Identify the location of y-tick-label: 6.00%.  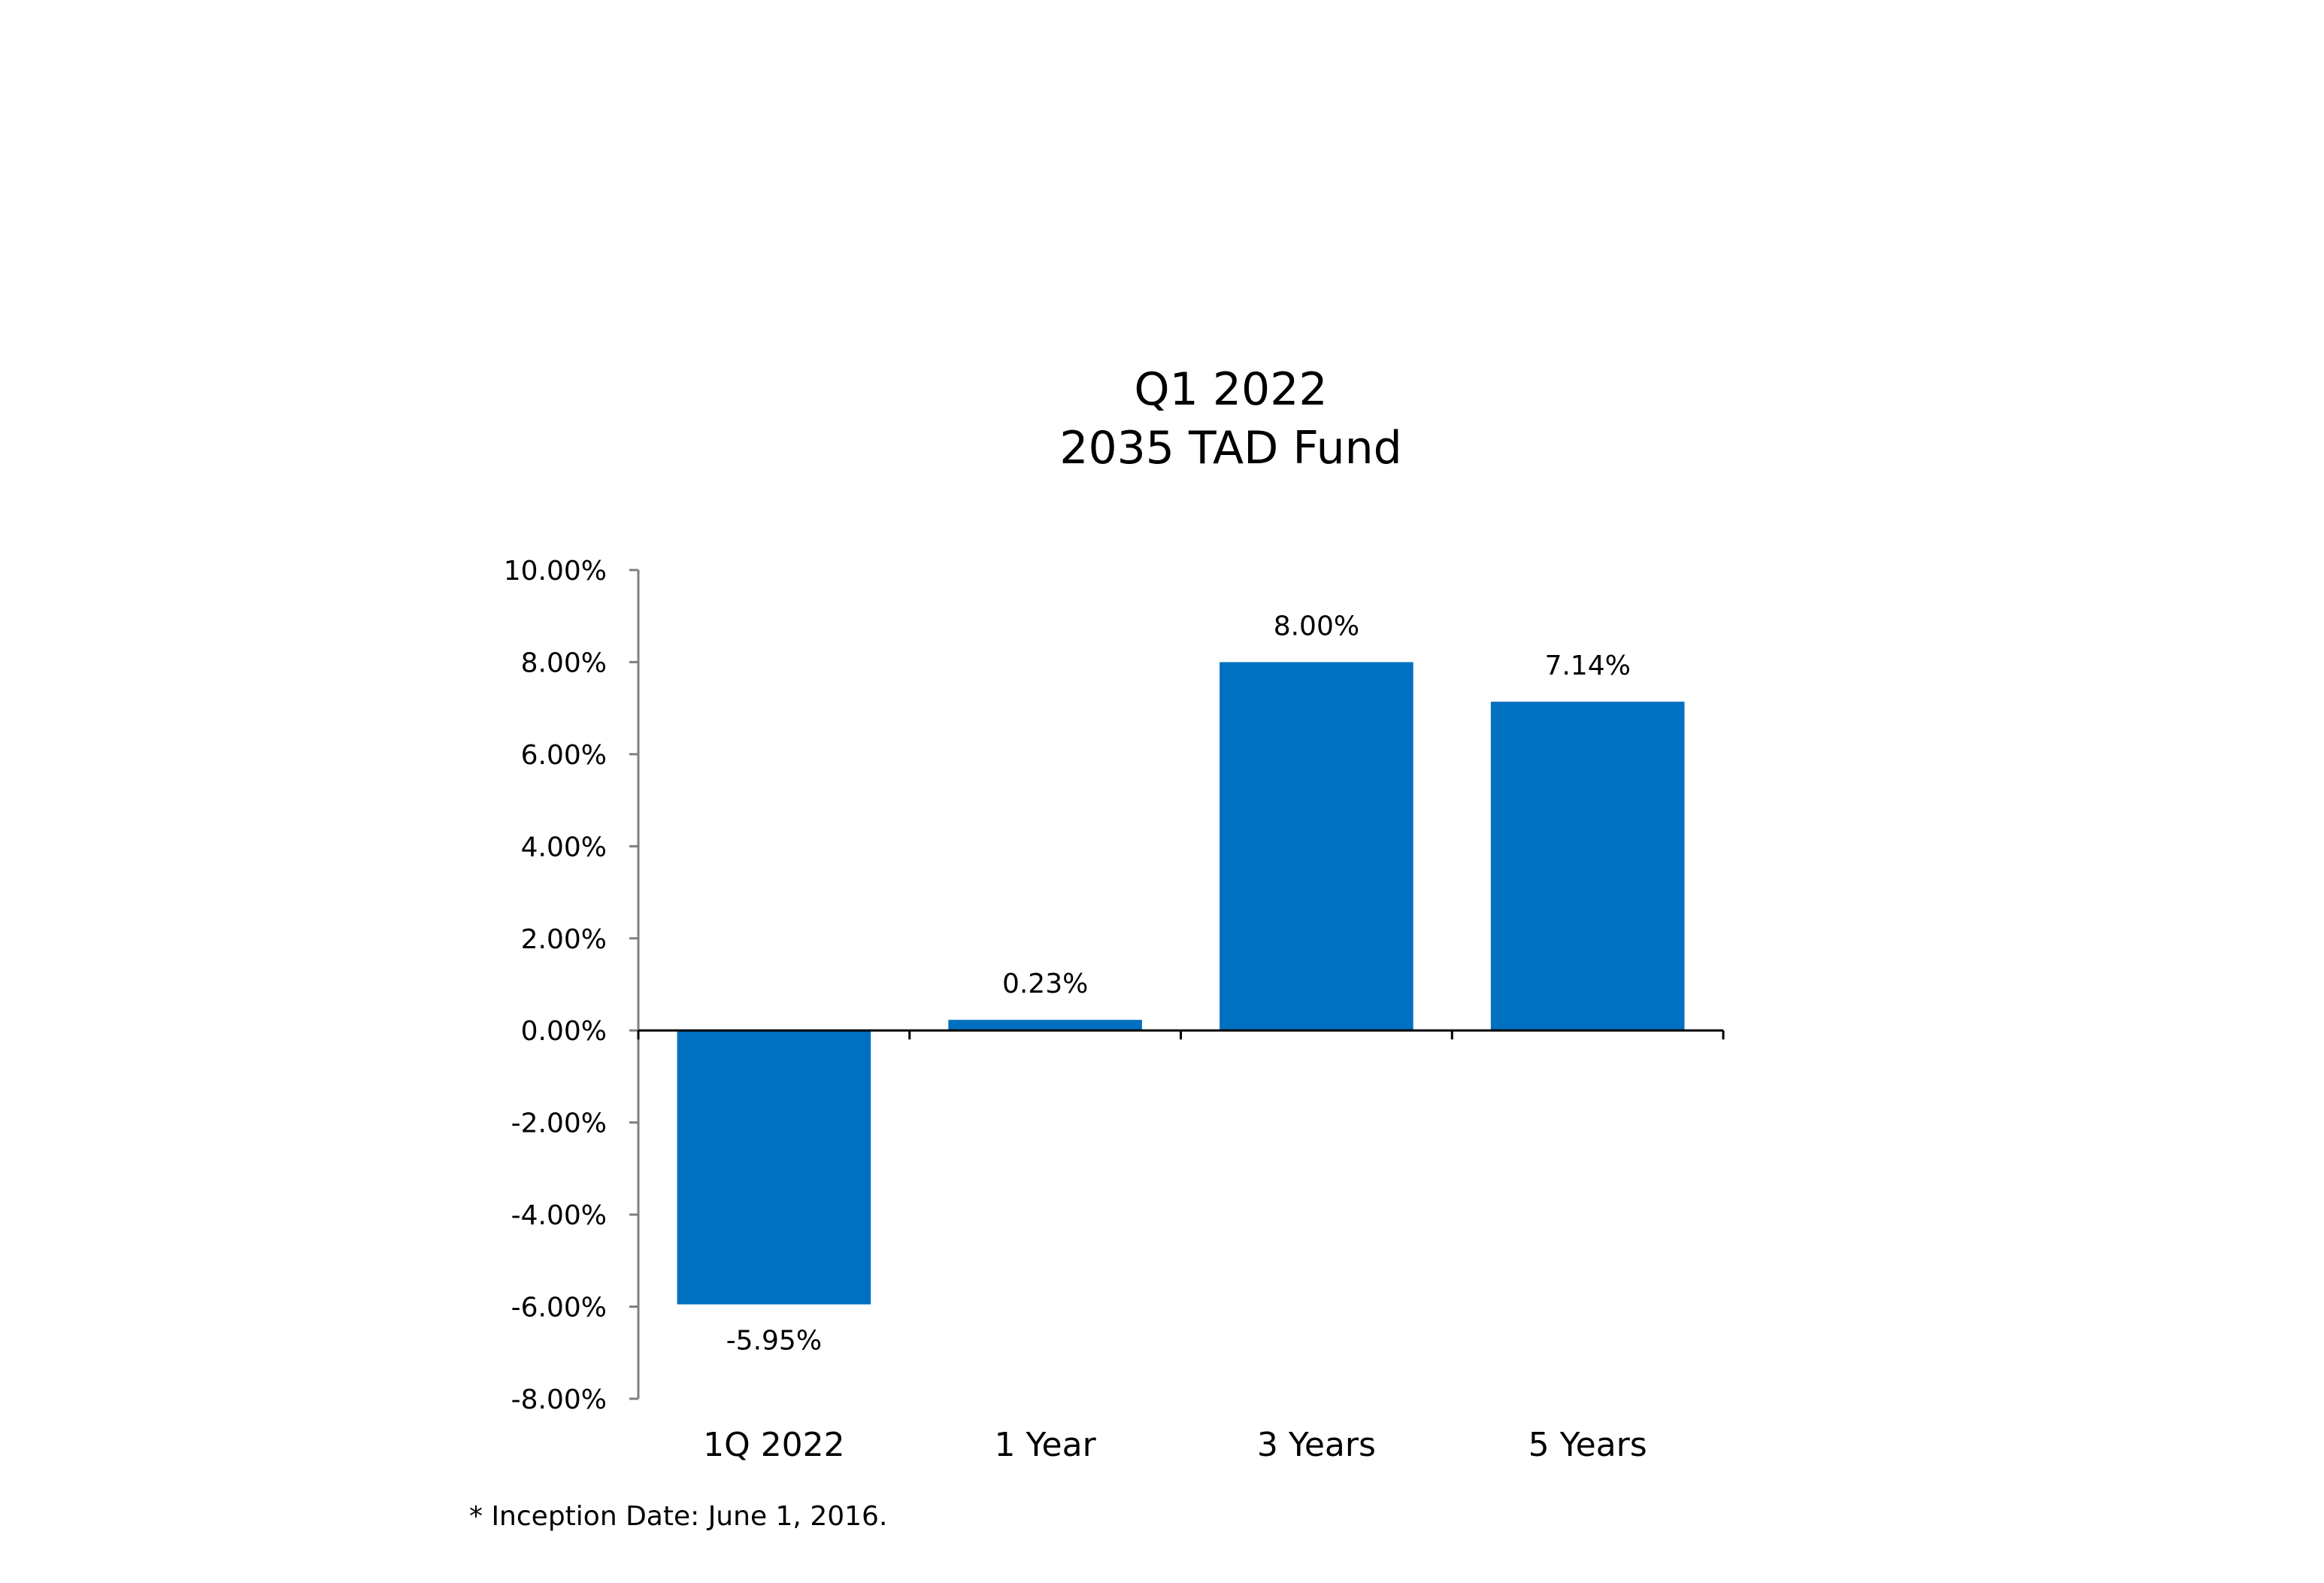
(564, 756).